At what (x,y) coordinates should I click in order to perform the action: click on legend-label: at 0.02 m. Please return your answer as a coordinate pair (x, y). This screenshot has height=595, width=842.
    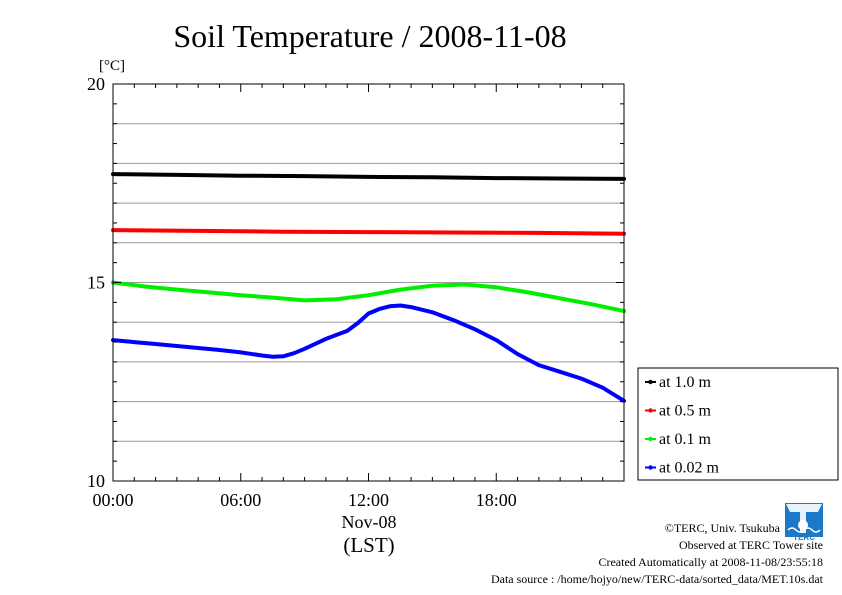
    Looking at the image, I should click on (689, 468).